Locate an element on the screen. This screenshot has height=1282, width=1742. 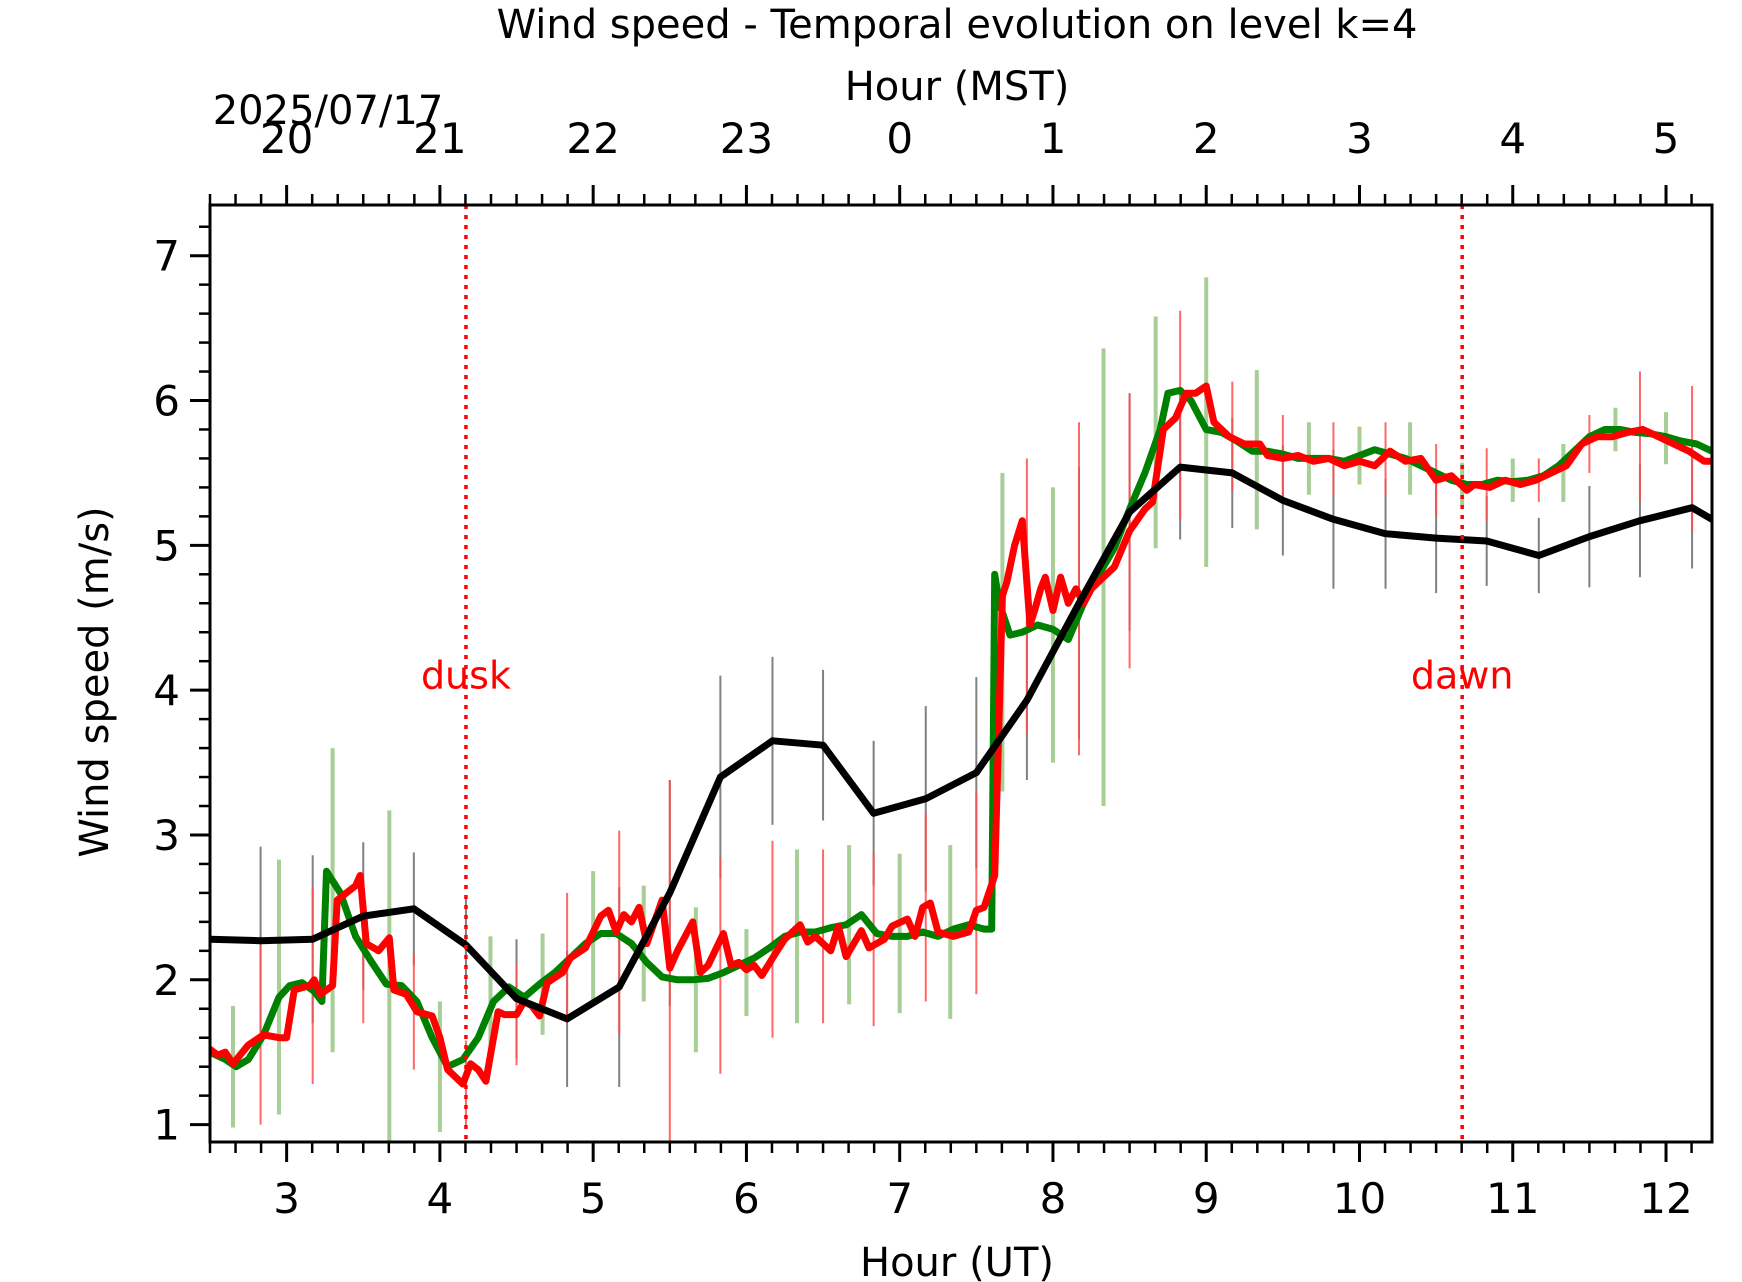
y-tick-label: 4 is located at coordinates (166, 690).